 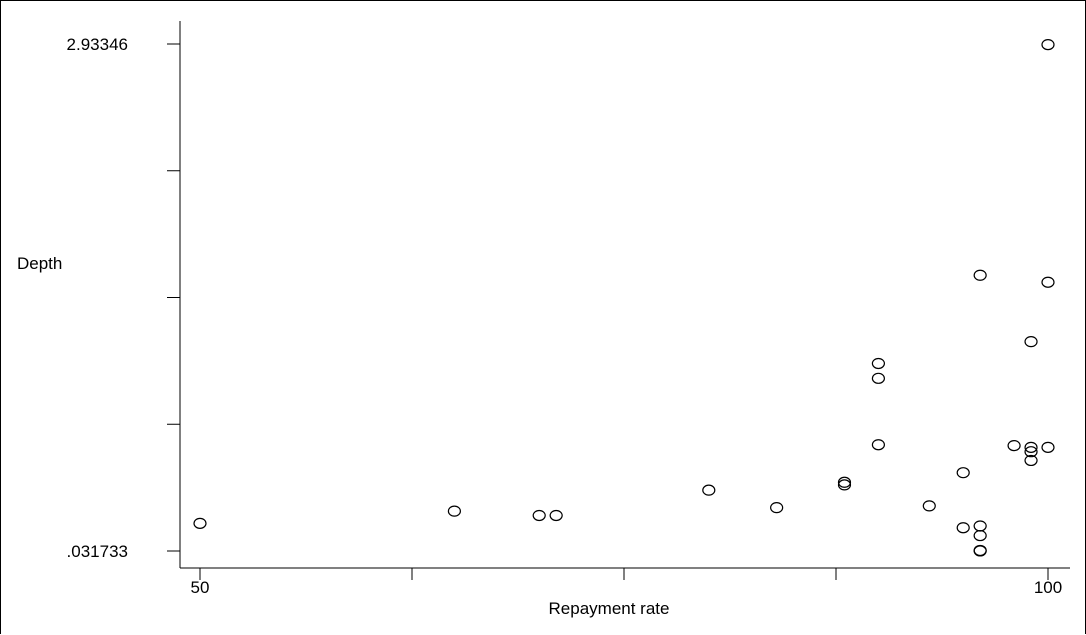 I want to click on x-tick-label: 100, so click(x=1048, y=587).